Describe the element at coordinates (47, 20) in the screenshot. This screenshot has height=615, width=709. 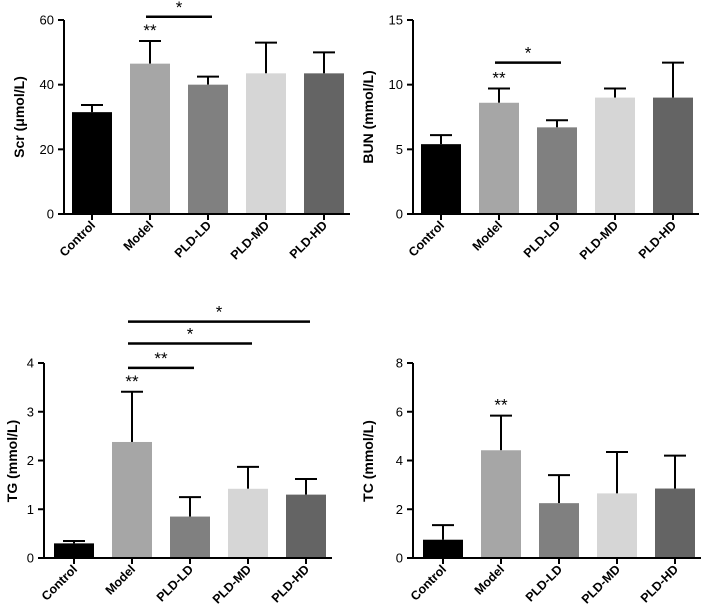
I see `y-tick-label: 60` at that location.